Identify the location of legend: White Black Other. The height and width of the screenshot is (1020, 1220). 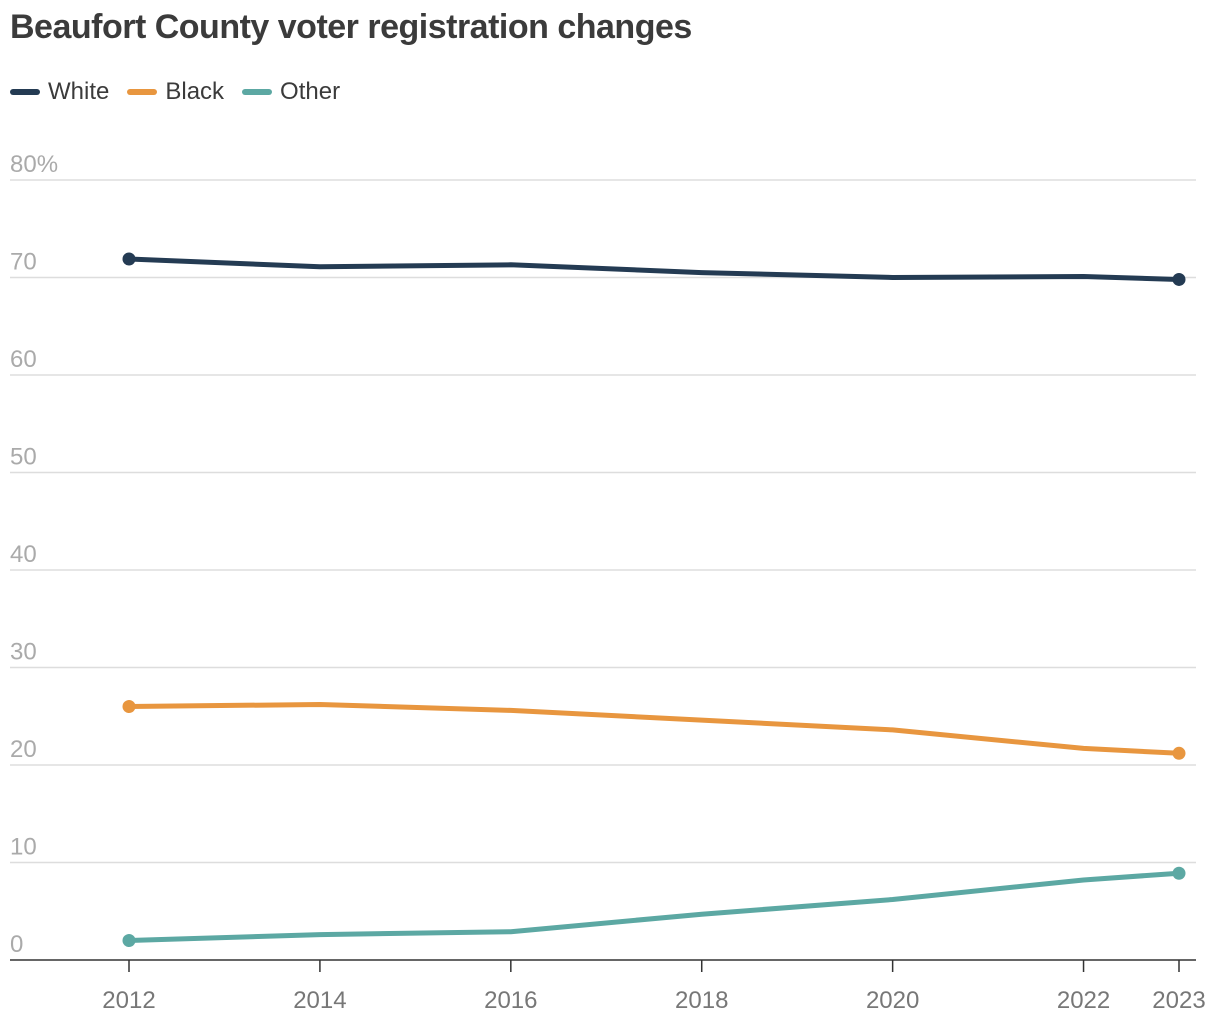
(184, 92).